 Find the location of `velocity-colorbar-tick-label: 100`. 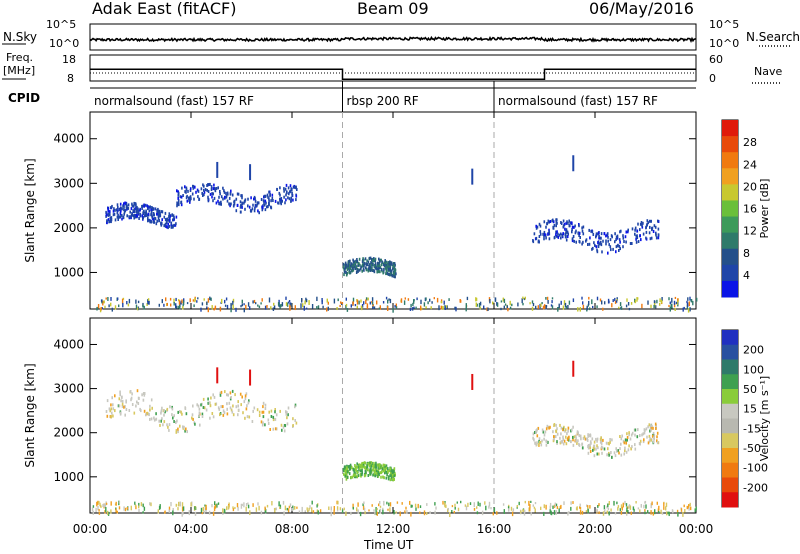

velocity-colorbar-tick-label: 100 is located at coordinates (753, 369).